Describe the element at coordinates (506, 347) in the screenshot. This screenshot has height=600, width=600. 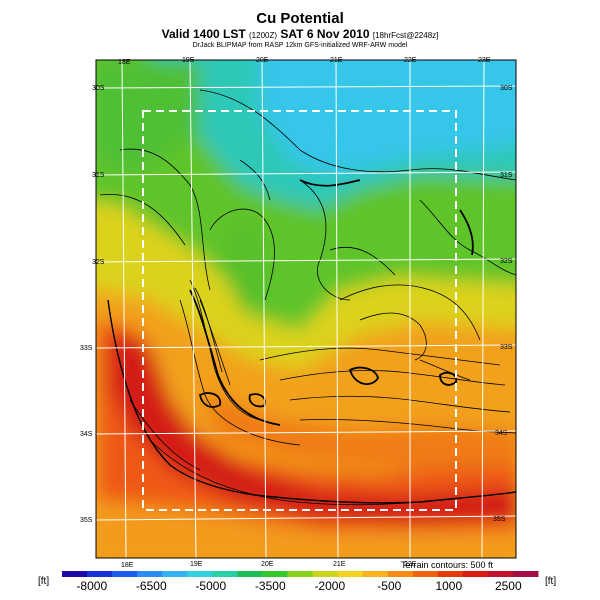
I see `lat-label-right: 33S` at that location.